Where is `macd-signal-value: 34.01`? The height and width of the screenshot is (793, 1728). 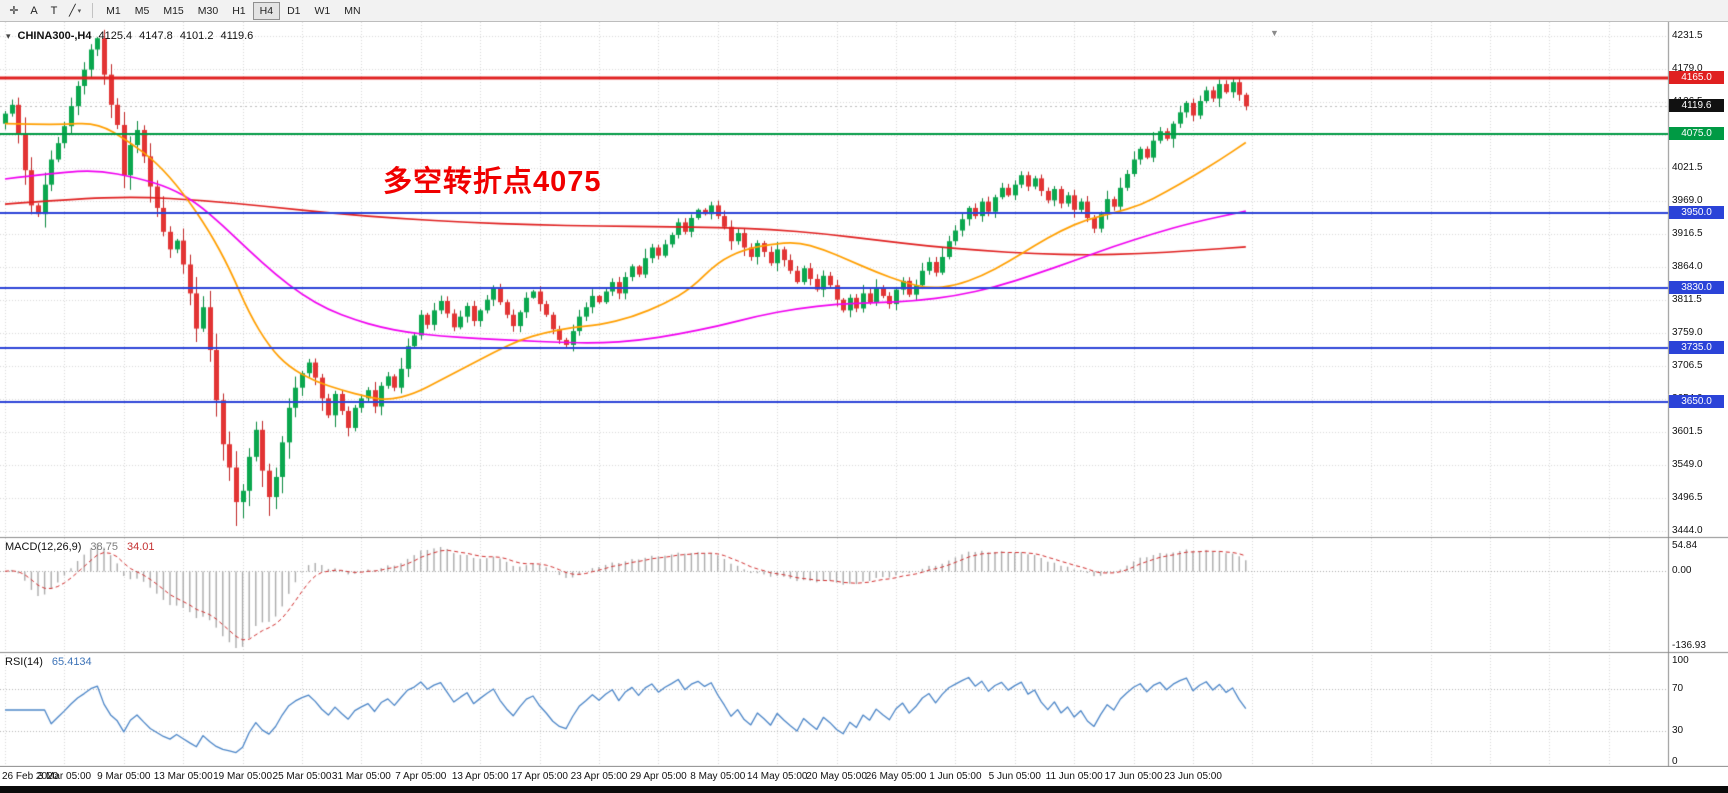 macd-signal-value: 34.01 is located at coordinates (140, 547).